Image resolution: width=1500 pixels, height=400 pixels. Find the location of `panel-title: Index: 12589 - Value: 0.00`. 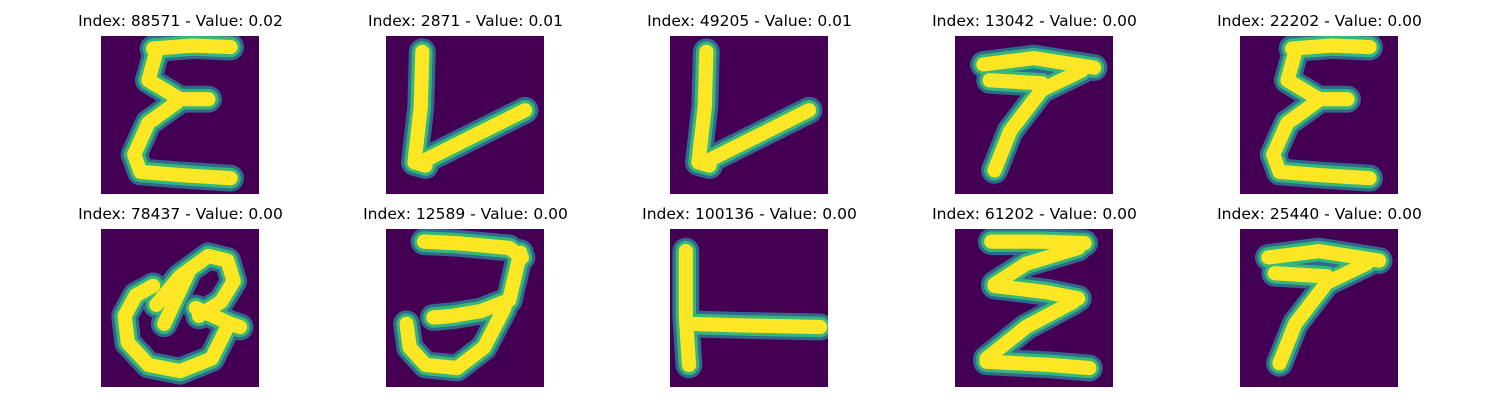

panel-title: Index: 12589 - Value: 0.00 is located at coordinates (465, 214).